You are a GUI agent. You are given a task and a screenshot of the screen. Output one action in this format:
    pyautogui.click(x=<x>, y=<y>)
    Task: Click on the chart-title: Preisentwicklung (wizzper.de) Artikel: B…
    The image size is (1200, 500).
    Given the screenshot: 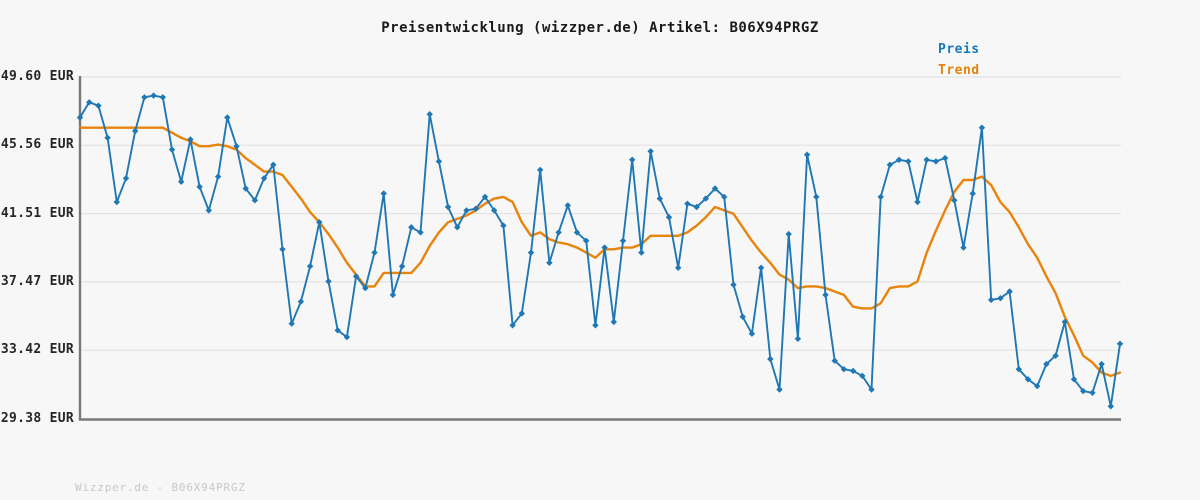 What is the action you would take?
    pyautogui.click(x=600, y=28)
    